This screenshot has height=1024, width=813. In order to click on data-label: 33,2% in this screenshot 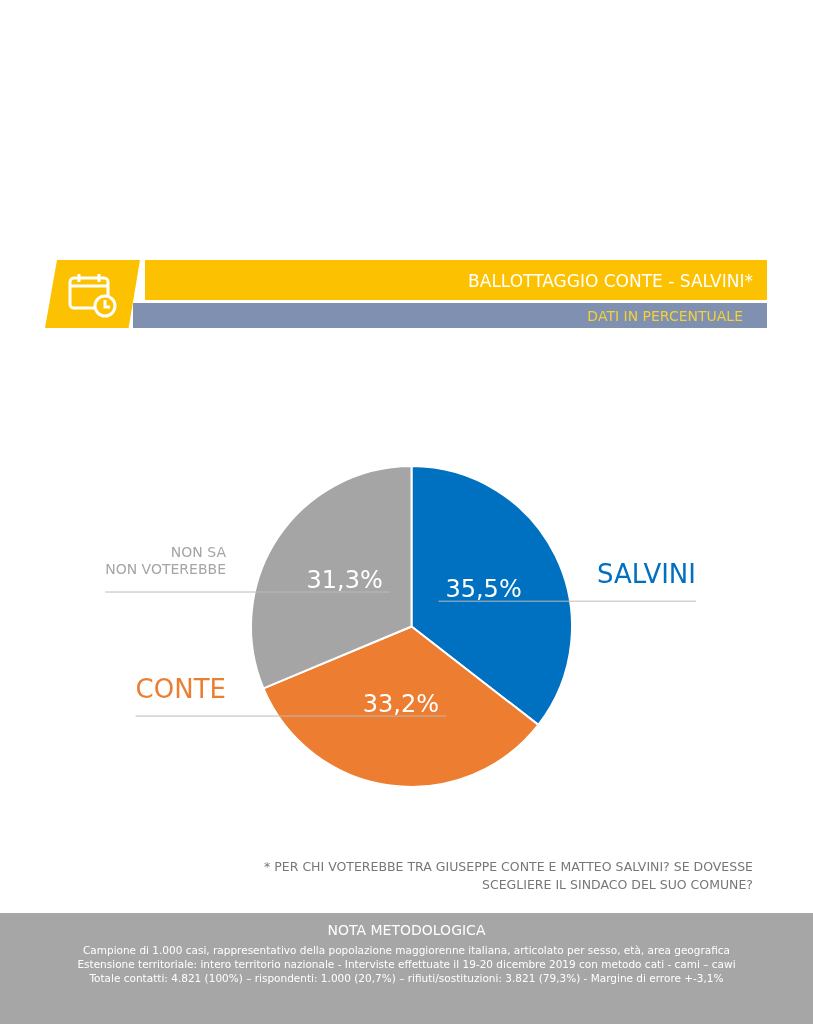, I will do `click(401, 704)`.